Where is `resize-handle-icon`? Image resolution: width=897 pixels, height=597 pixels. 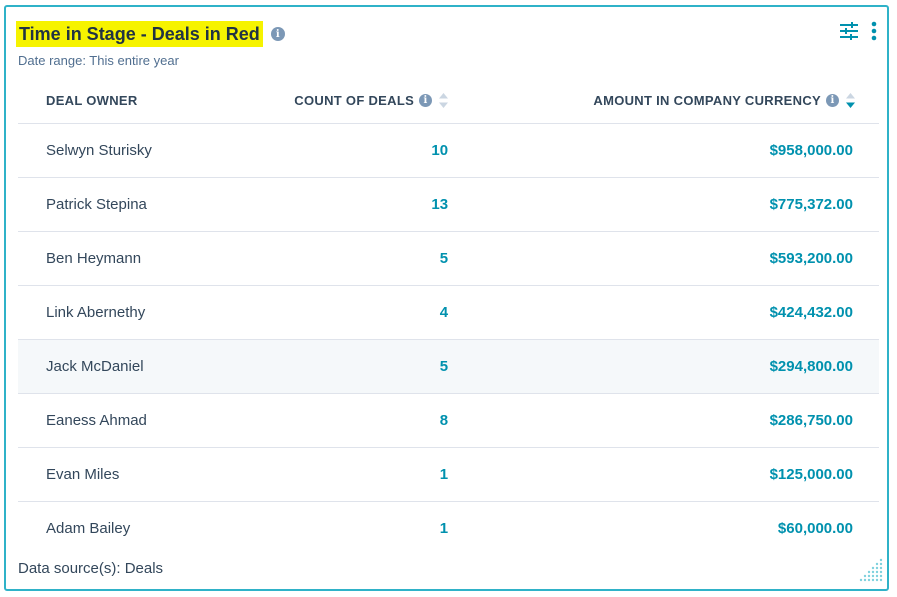 resize-handle-icon is located at coordinates (872, 571).